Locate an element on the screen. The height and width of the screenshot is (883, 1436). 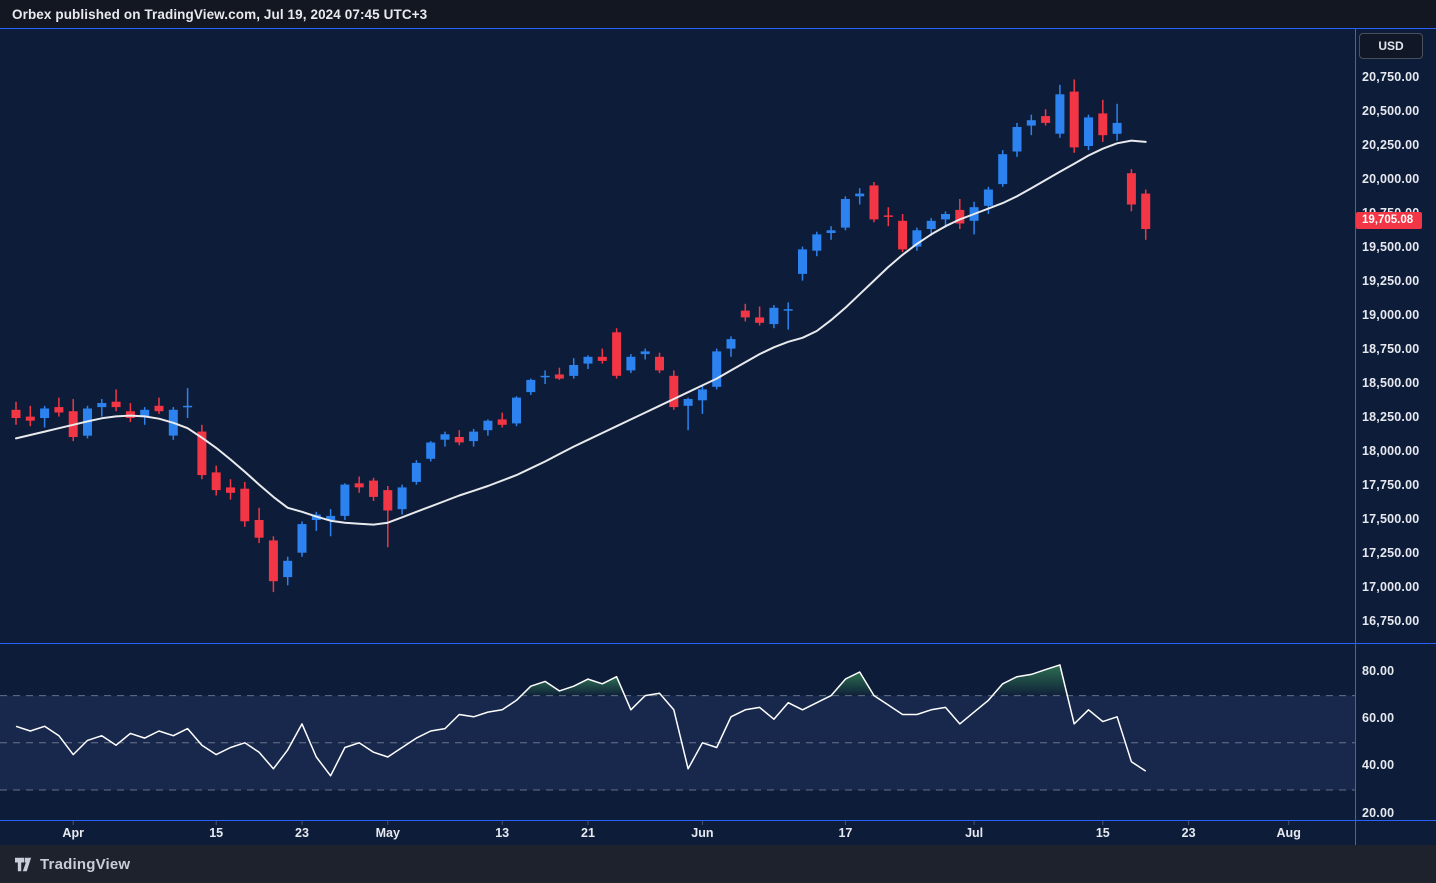
time-axis-tick-marks is located at coordinates (681, 823).